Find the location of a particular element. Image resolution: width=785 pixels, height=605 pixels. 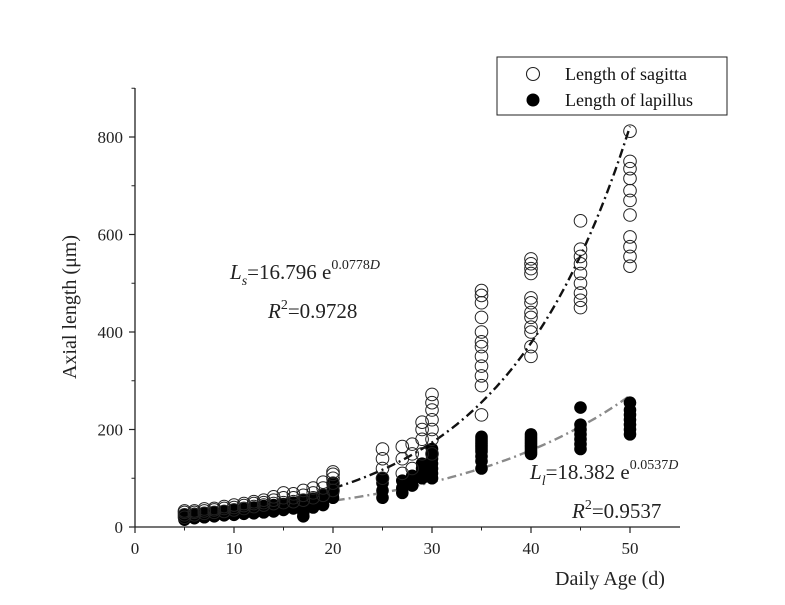

svg-text: R2=0.9728 is located at coordinates (312, 310).